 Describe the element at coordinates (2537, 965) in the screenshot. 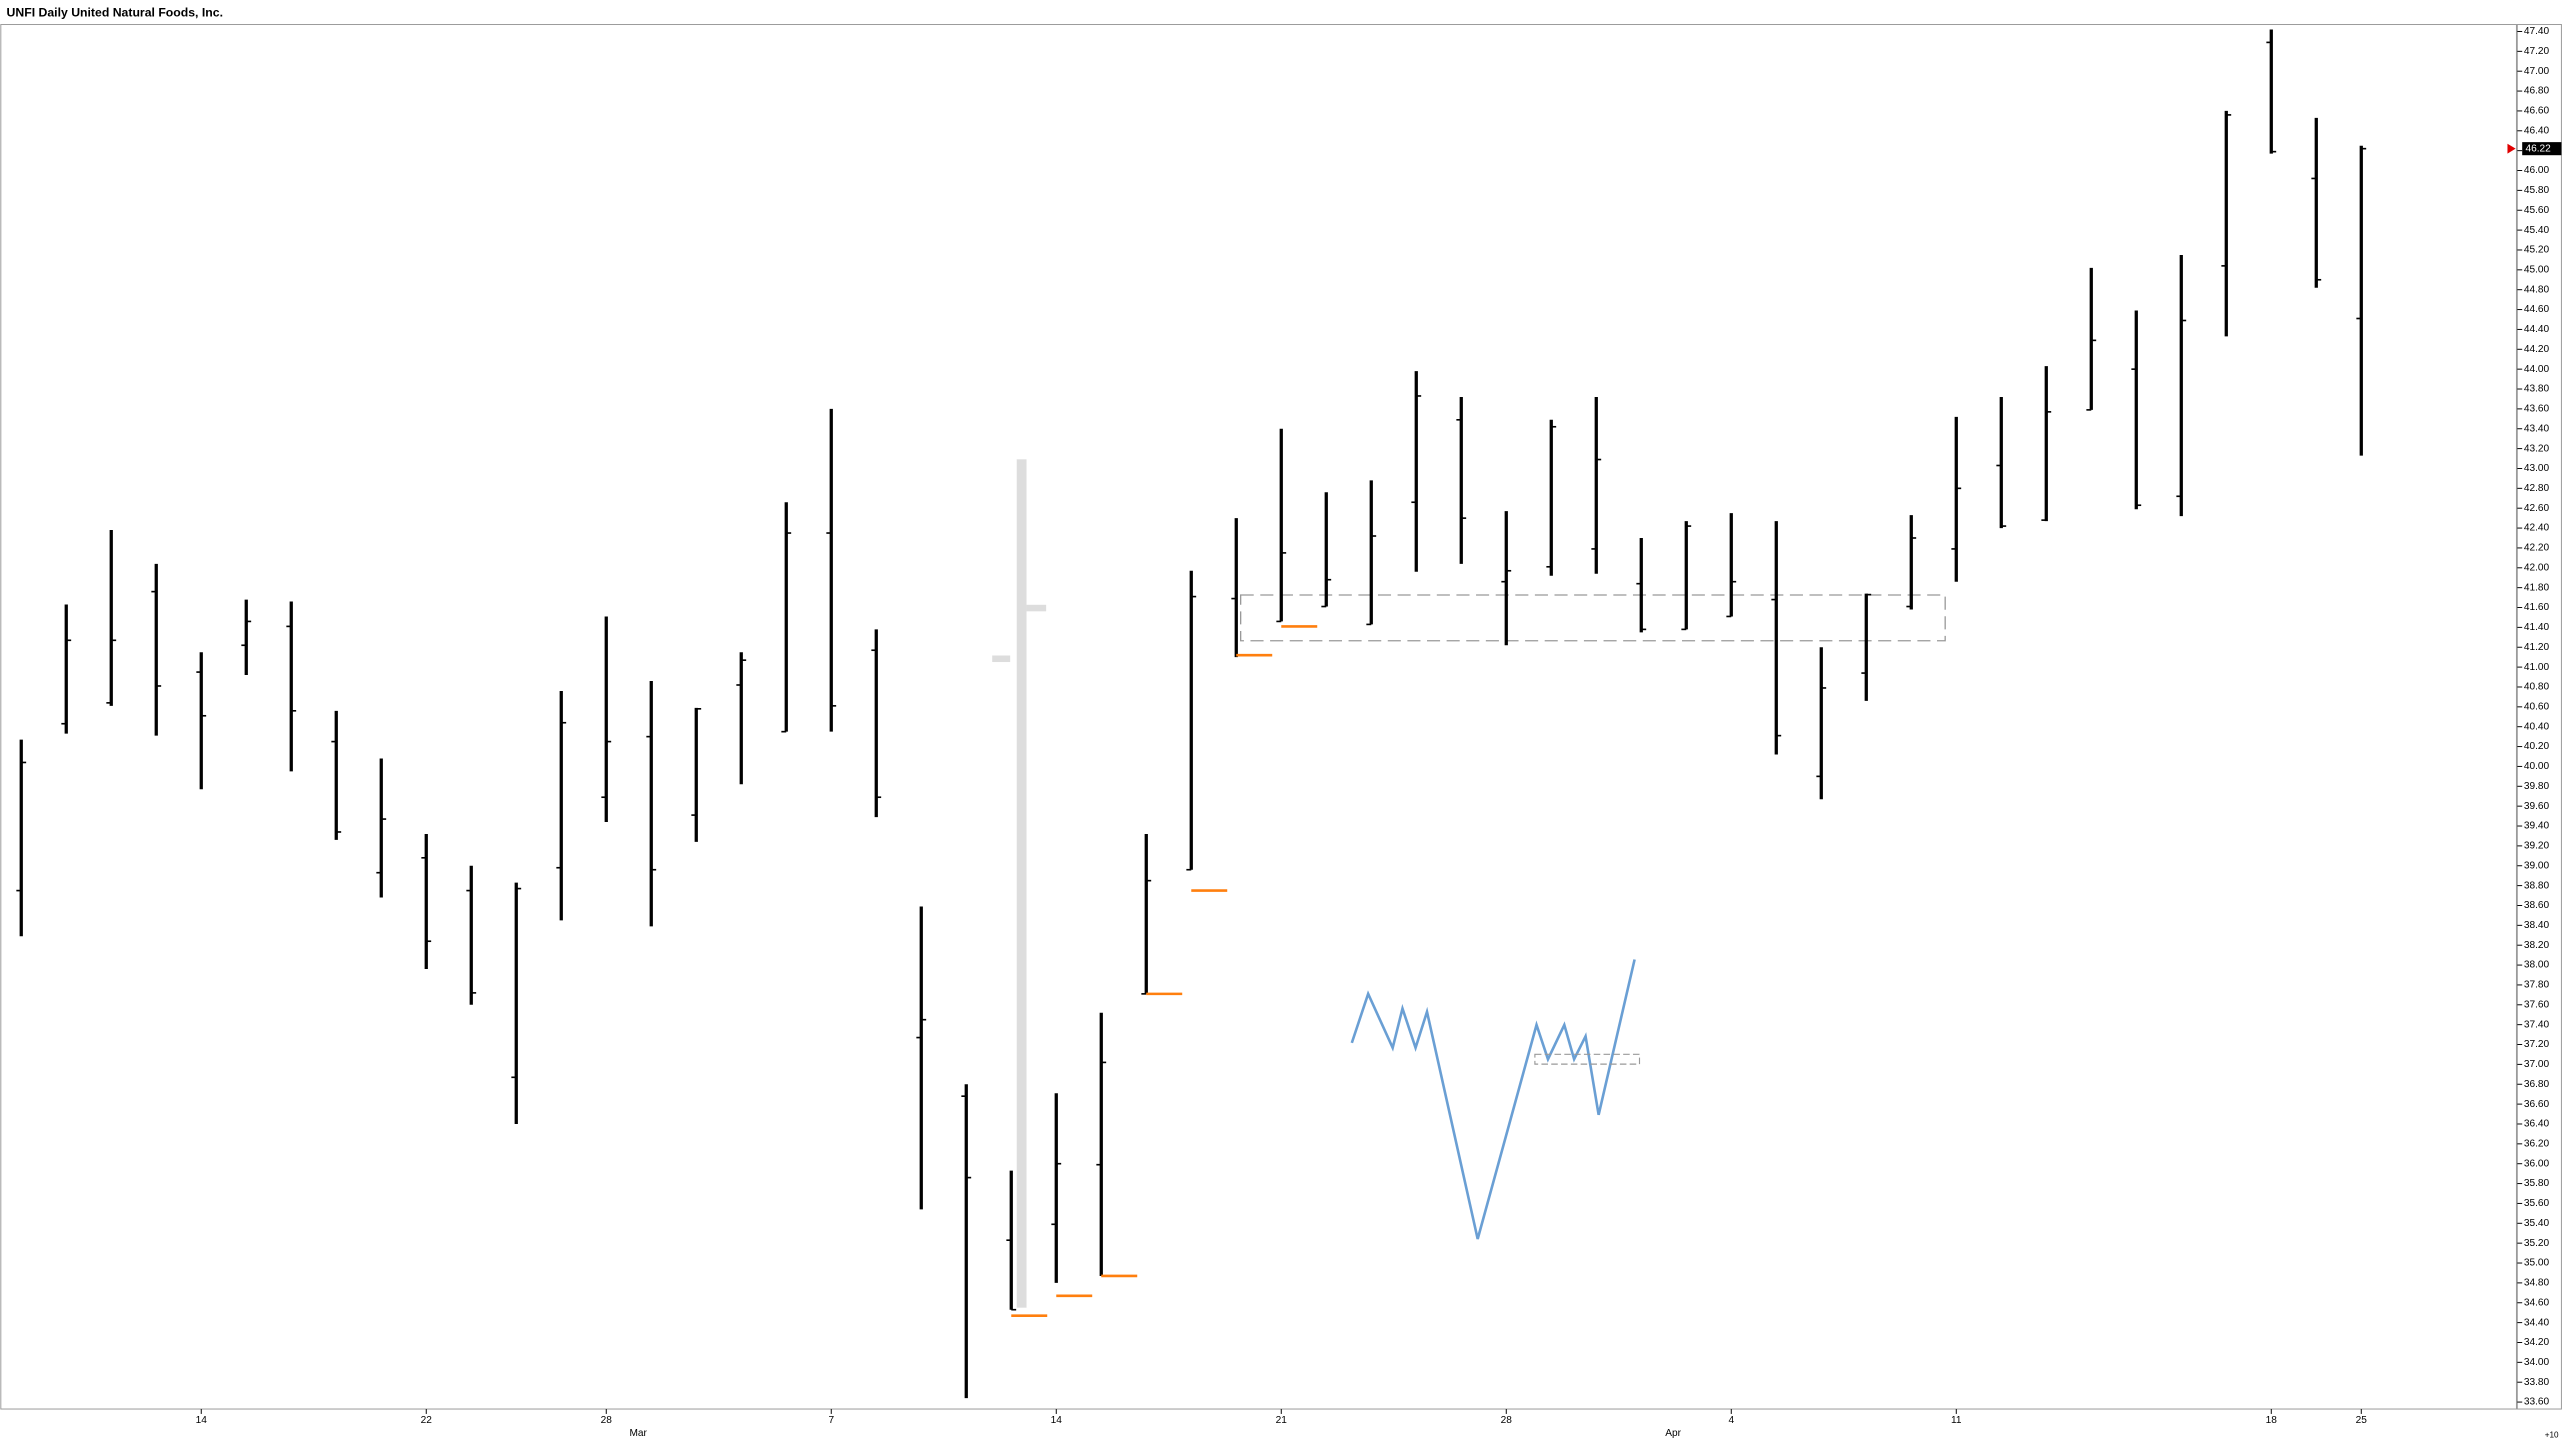

I see `y-tick-label: 38.00` at that location.